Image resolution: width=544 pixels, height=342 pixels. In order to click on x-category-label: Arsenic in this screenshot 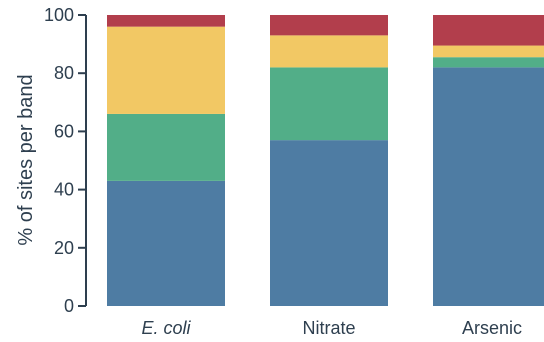, I will do `click(492, 328)`.